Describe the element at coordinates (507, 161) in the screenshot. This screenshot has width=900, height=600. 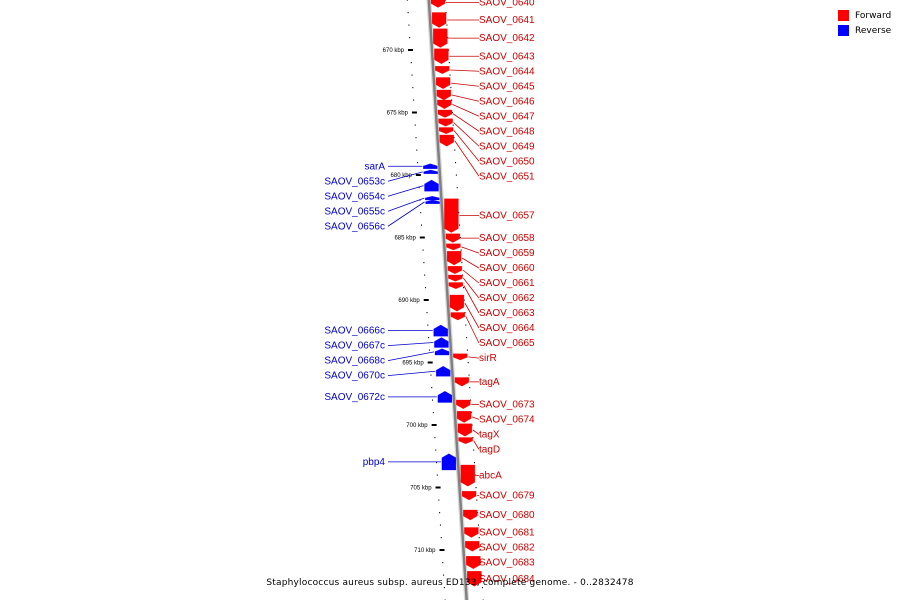
I see `gene-label: SAOV_0650` at that location.